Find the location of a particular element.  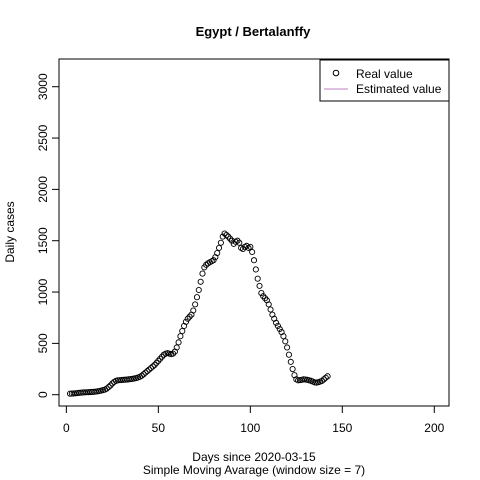

legend: Real value Estimated value is located at coordinates (384, 80).